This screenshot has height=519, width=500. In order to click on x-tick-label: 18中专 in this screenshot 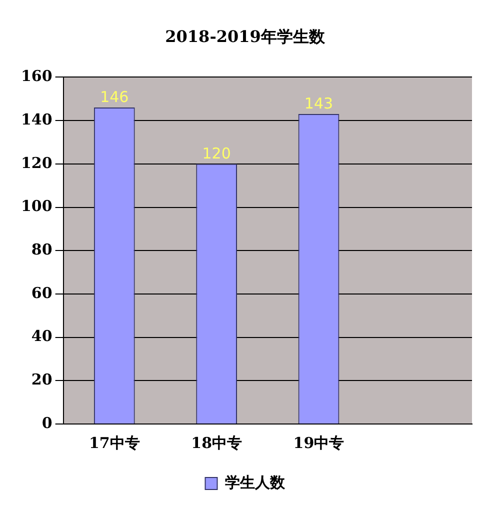, I will do `click(216, 443)`.